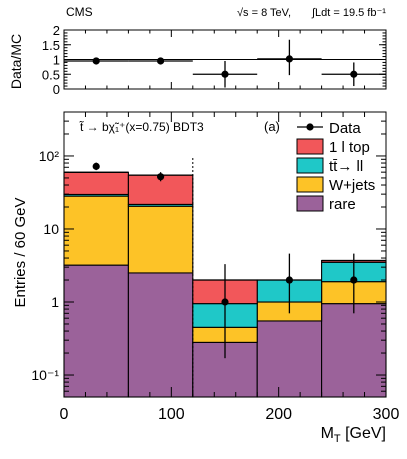 The image size is (407, 459). What do you see at coordinates (342, 204) in the screenshot?
I see `legend-label-0: rare` at bounding box center [342, 204].